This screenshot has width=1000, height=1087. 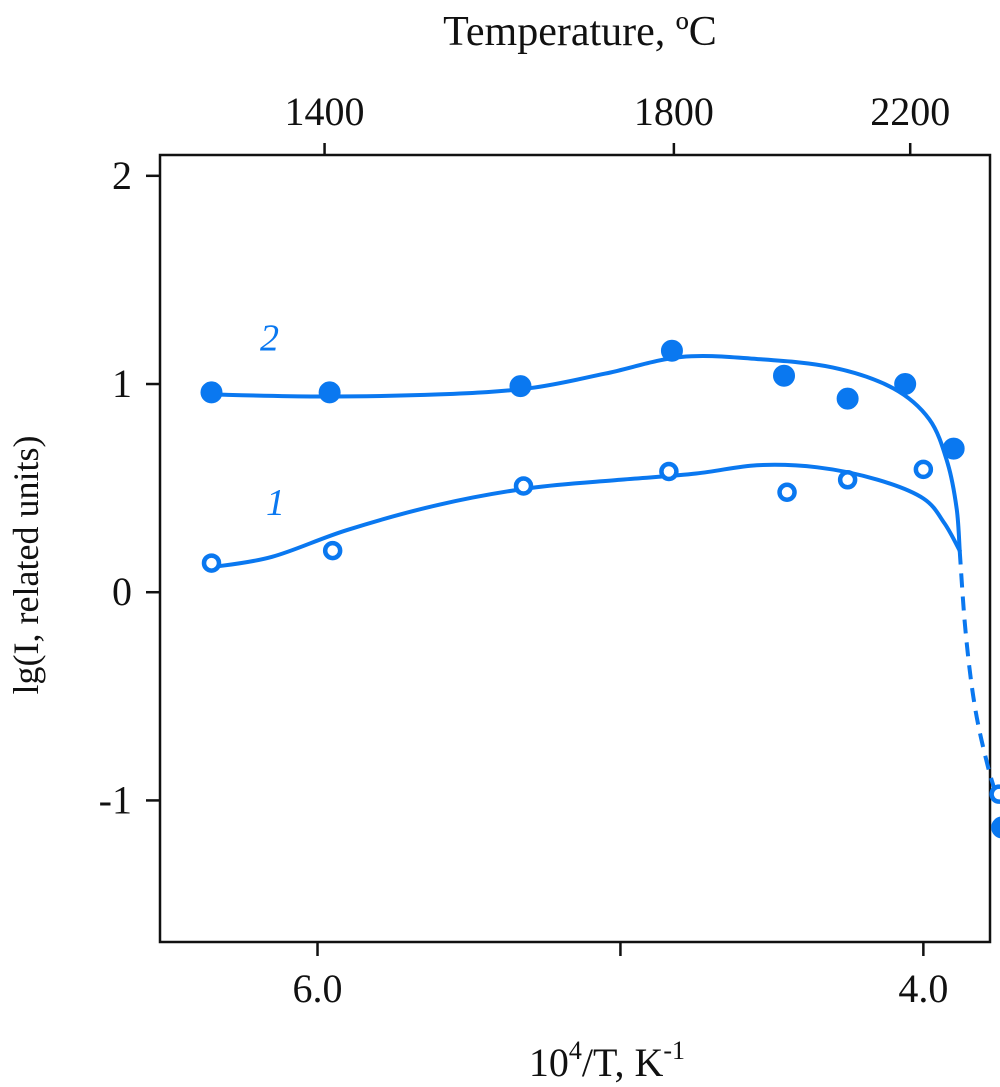 I want to click on curve-label-2: 2, so click(x=269, y=339).